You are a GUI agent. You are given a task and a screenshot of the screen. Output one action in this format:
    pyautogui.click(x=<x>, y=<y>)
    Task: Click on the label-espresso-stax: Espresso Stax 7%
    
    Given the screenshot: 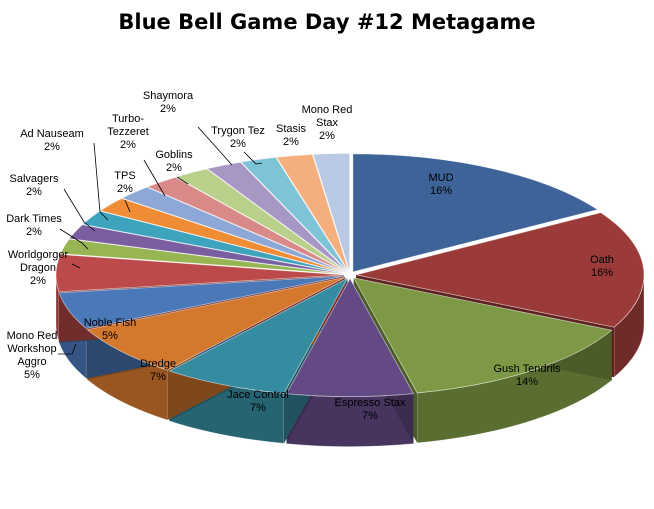 What is the action you would take?
    pyautogui.click(x=370, y=409)
    